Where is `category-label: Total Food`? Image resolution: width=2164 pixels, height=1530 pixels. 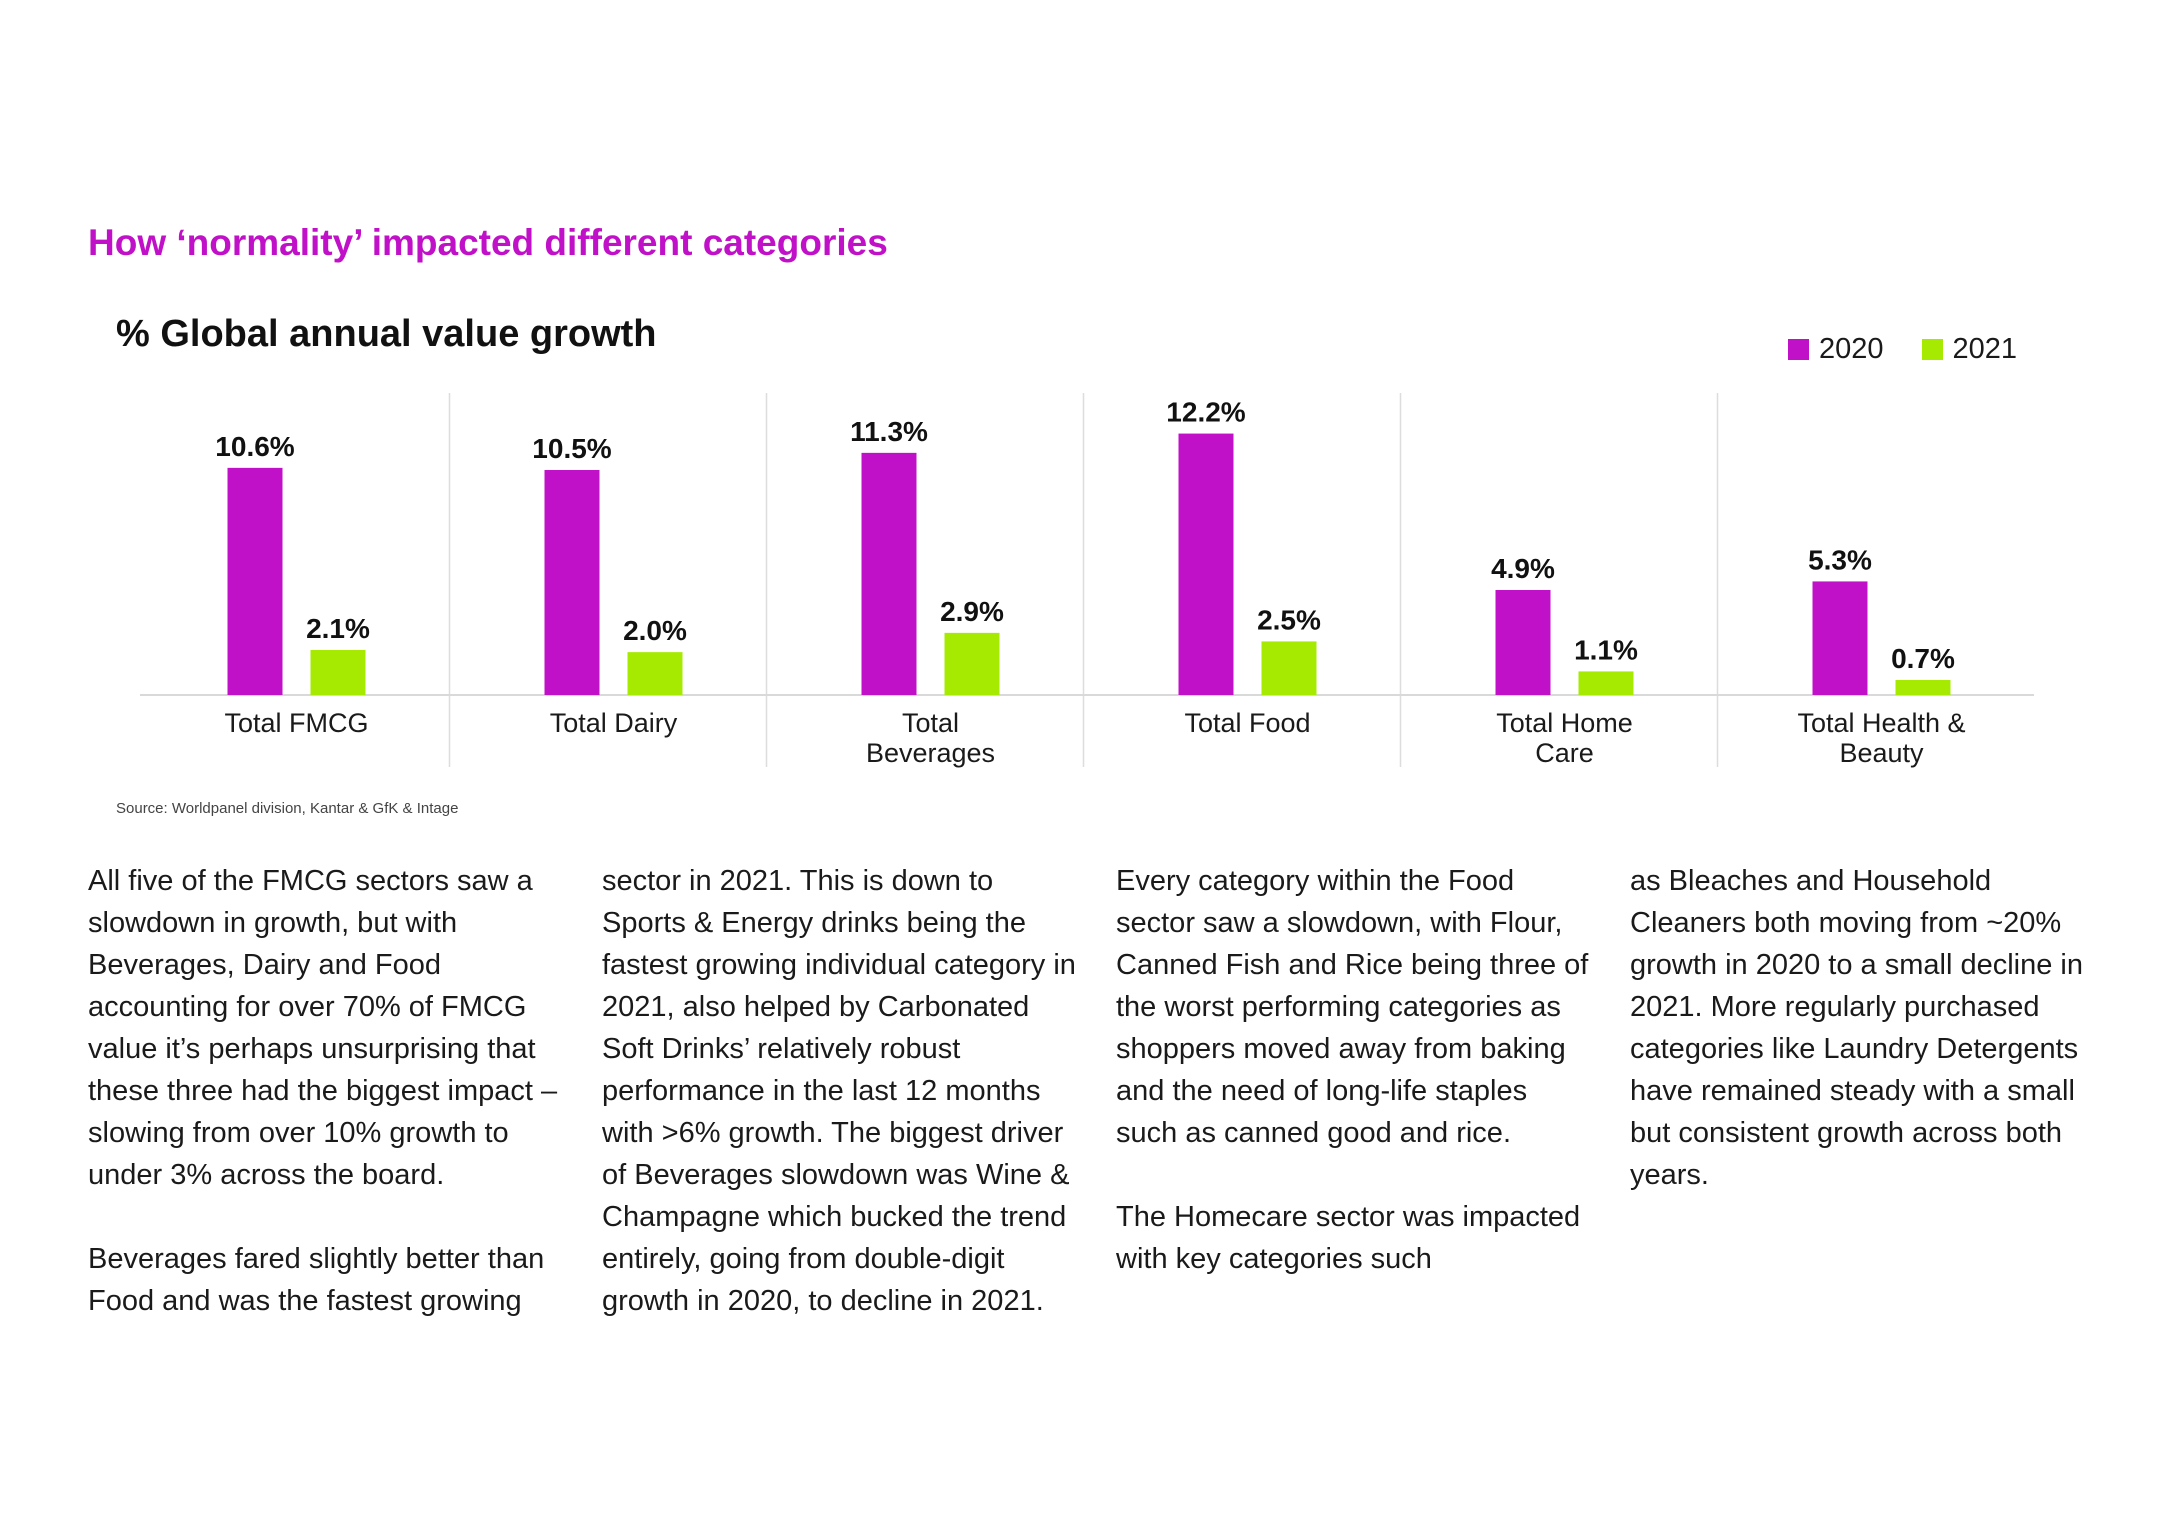
category-label: Total Food is located at coordinates (1247, 723).